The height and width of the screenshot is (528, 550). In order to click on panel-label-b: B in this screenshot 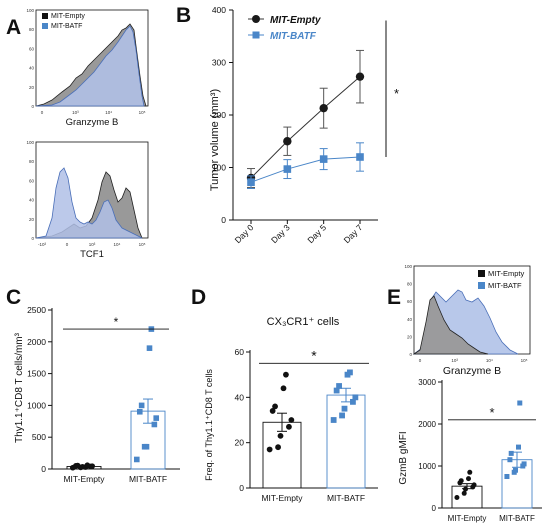, I will do `click(184, 15)`.